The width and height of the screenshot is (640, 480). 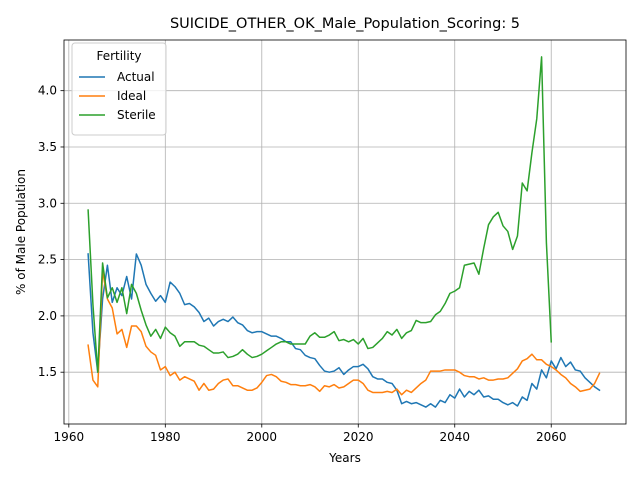 What do you see at coordinates (358, 437) in the screenshot?
I see `x-tick-label: 2020` at bounding box center [358, 437].